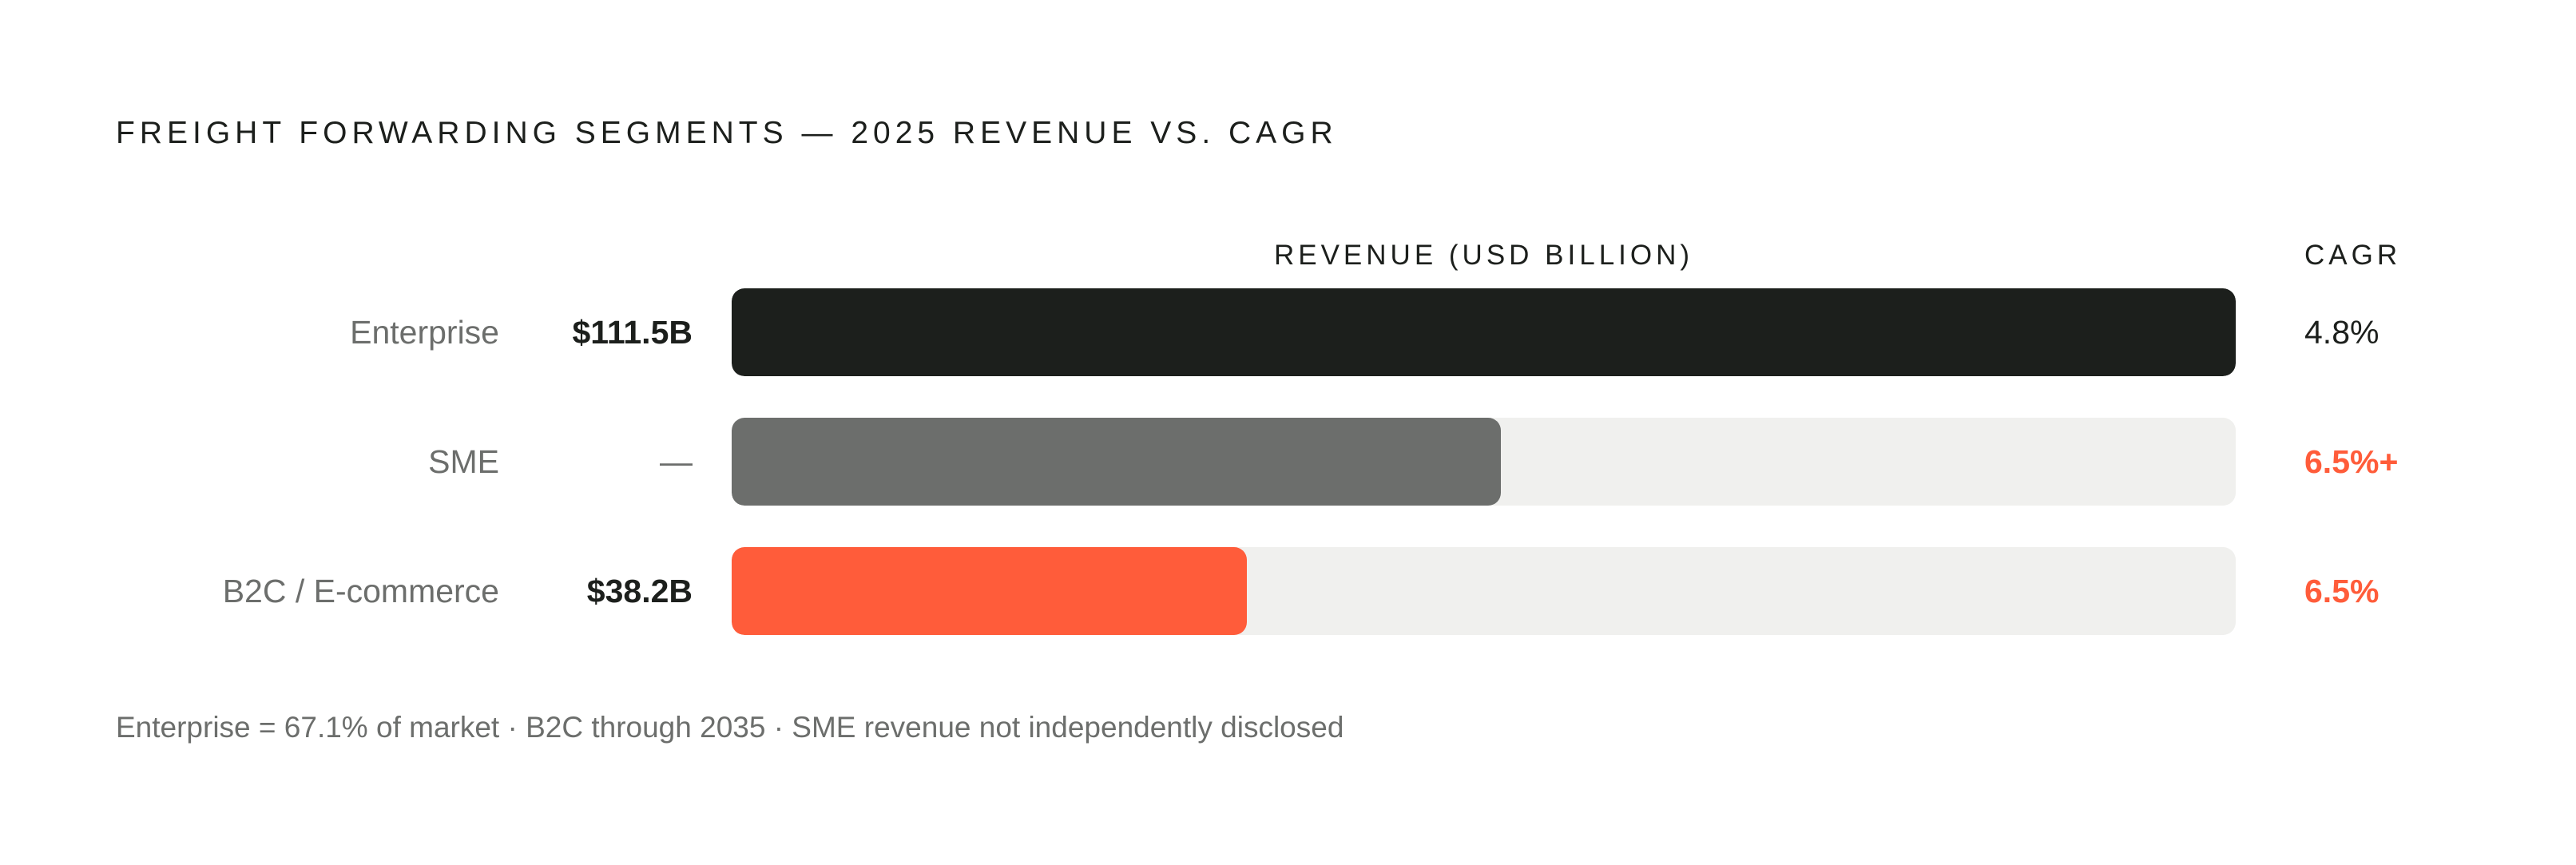 The height and width of the screenshot is (865, 2576). I want to click on category-label: B2C / E-commerce, so click(360, 591).